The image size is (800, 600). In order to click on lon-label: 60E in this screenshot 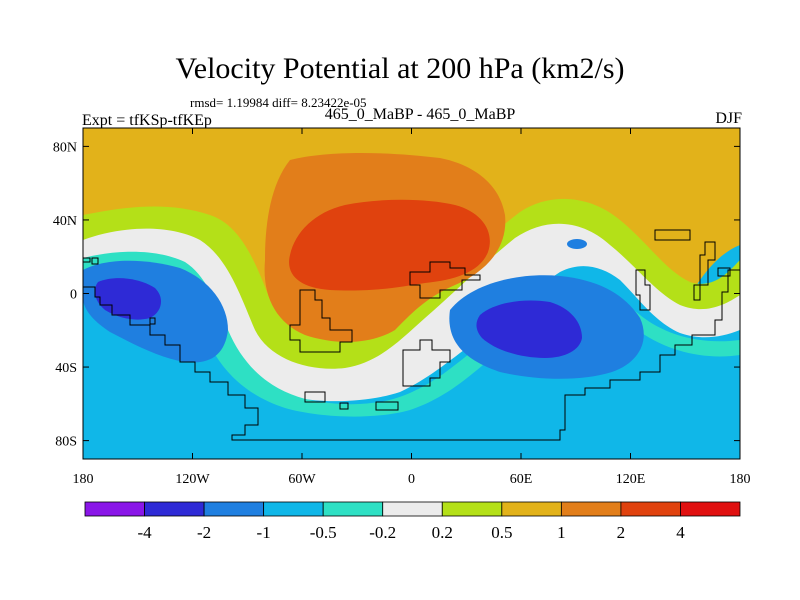, I will do `click(521, 479)`.